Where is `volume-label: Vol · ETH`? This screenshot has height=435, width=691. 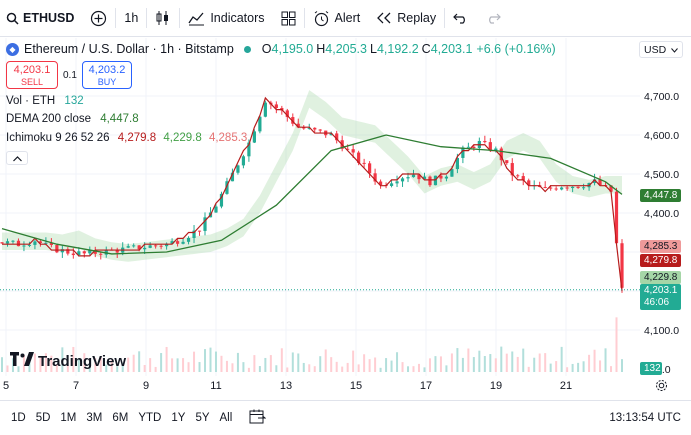 volume-label: Vol · ETH is located at coordinates (31, 101).